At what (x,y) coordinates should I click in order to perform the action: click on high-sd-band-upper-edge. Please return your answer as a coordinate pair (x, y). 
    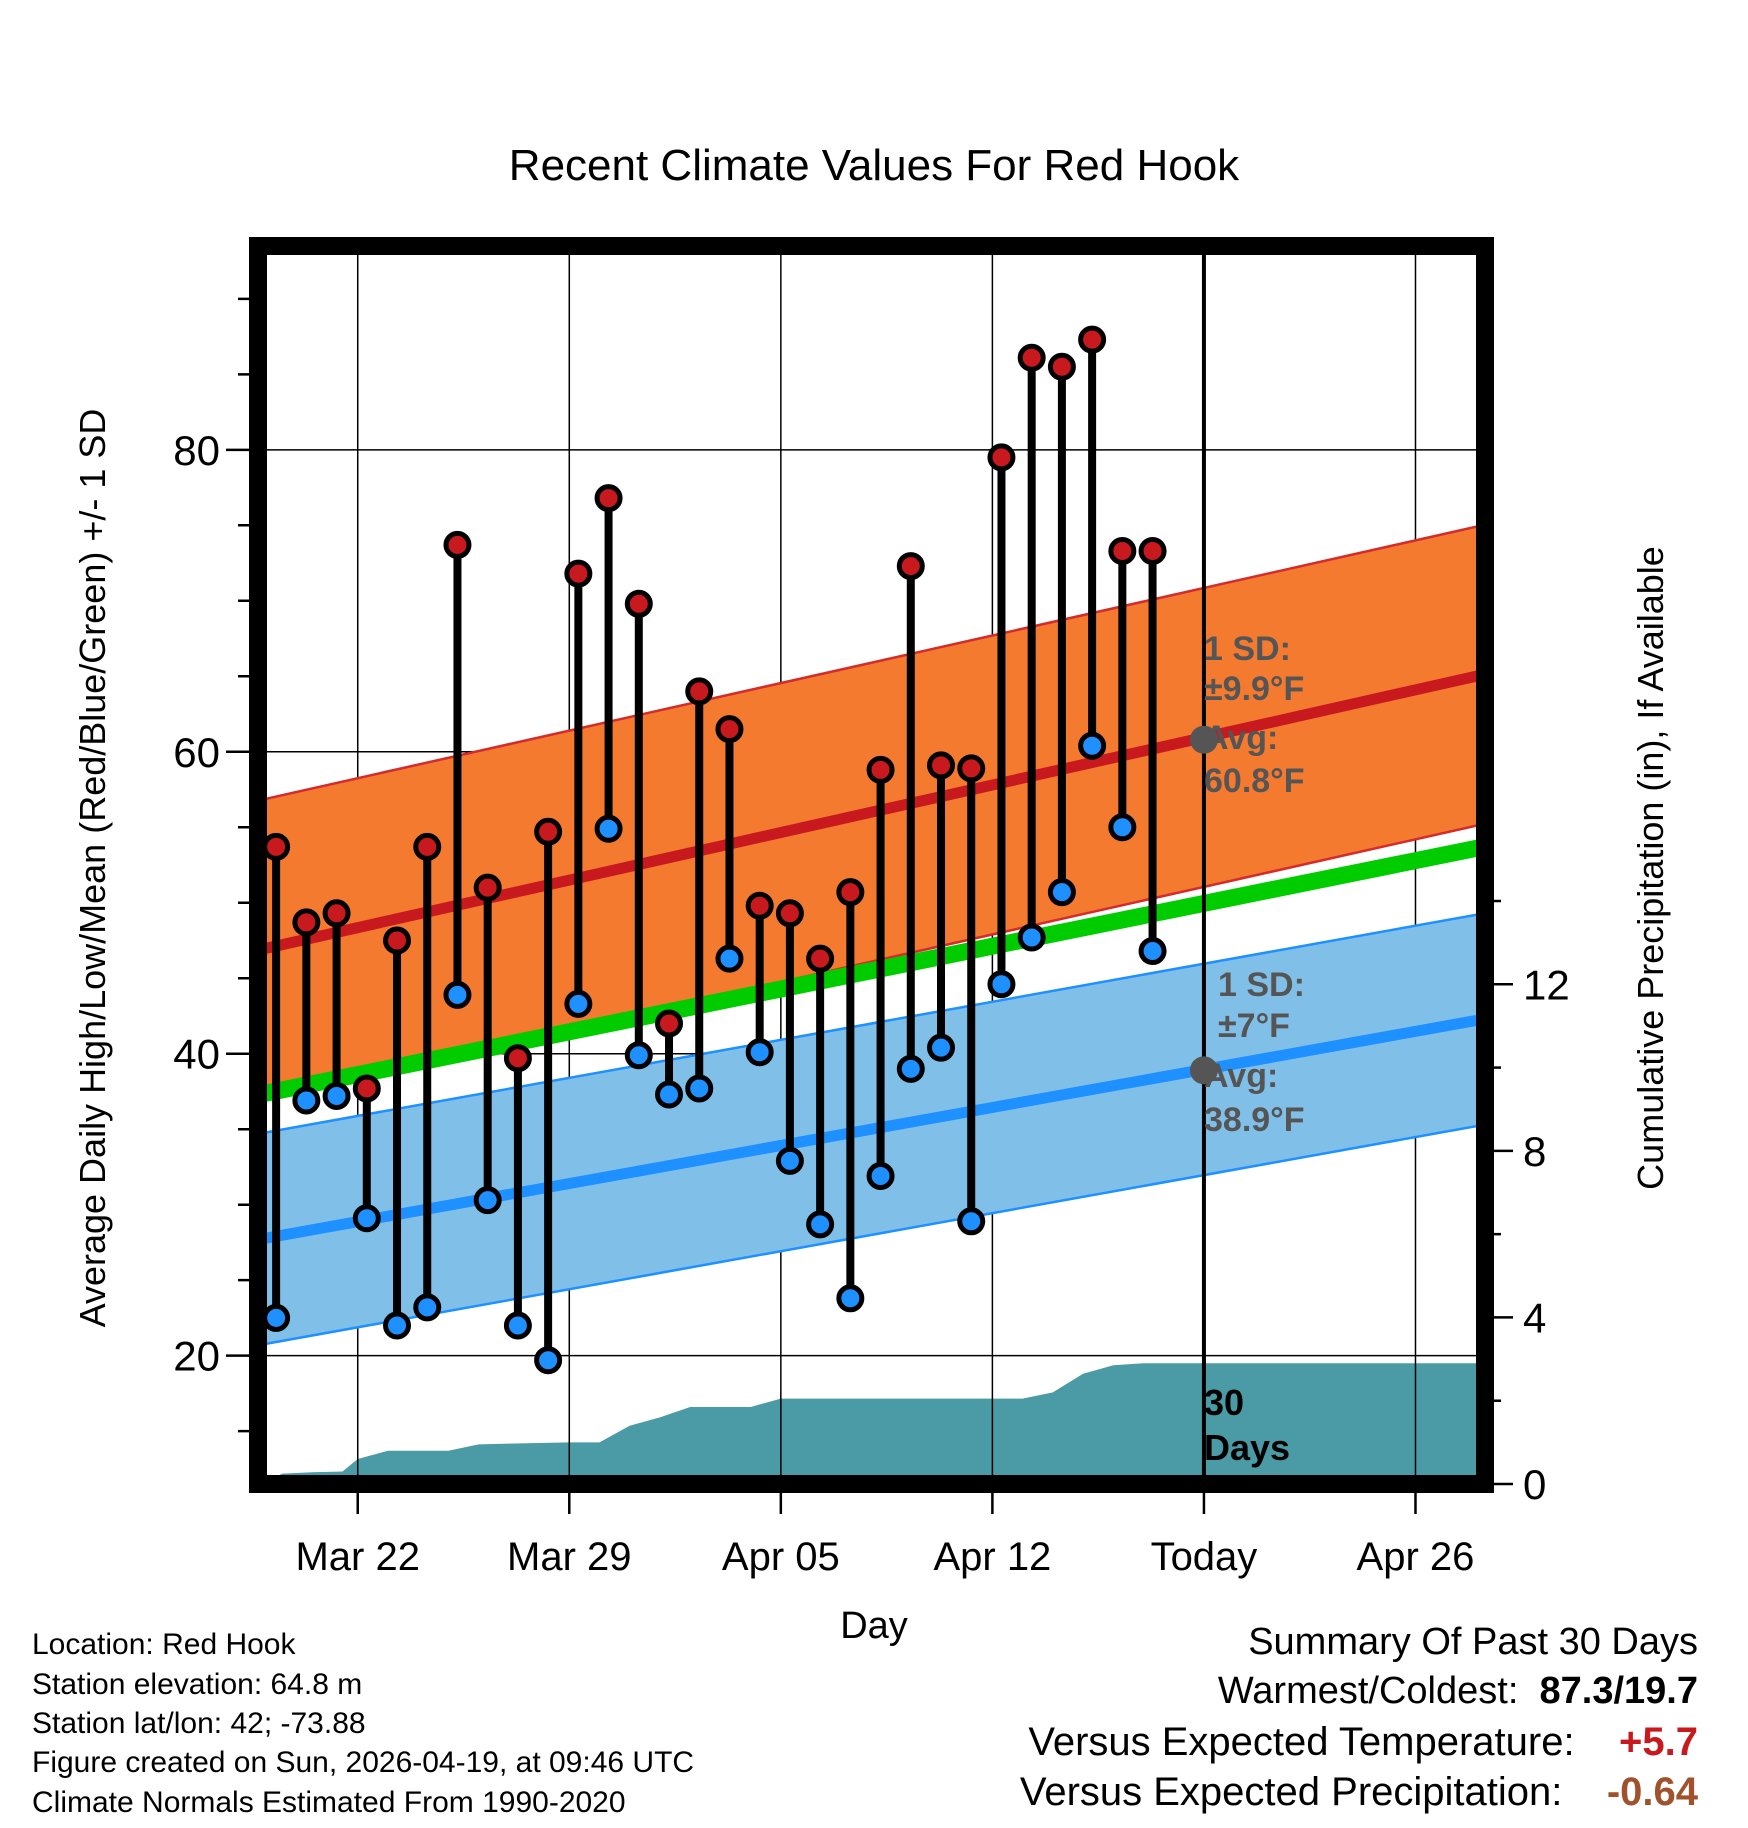
    Looking at the image, I should click on (871, 662).